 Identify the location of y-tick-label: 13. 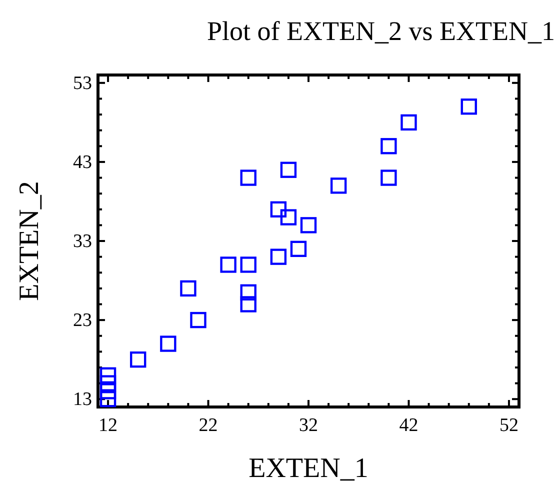
(82, 399).